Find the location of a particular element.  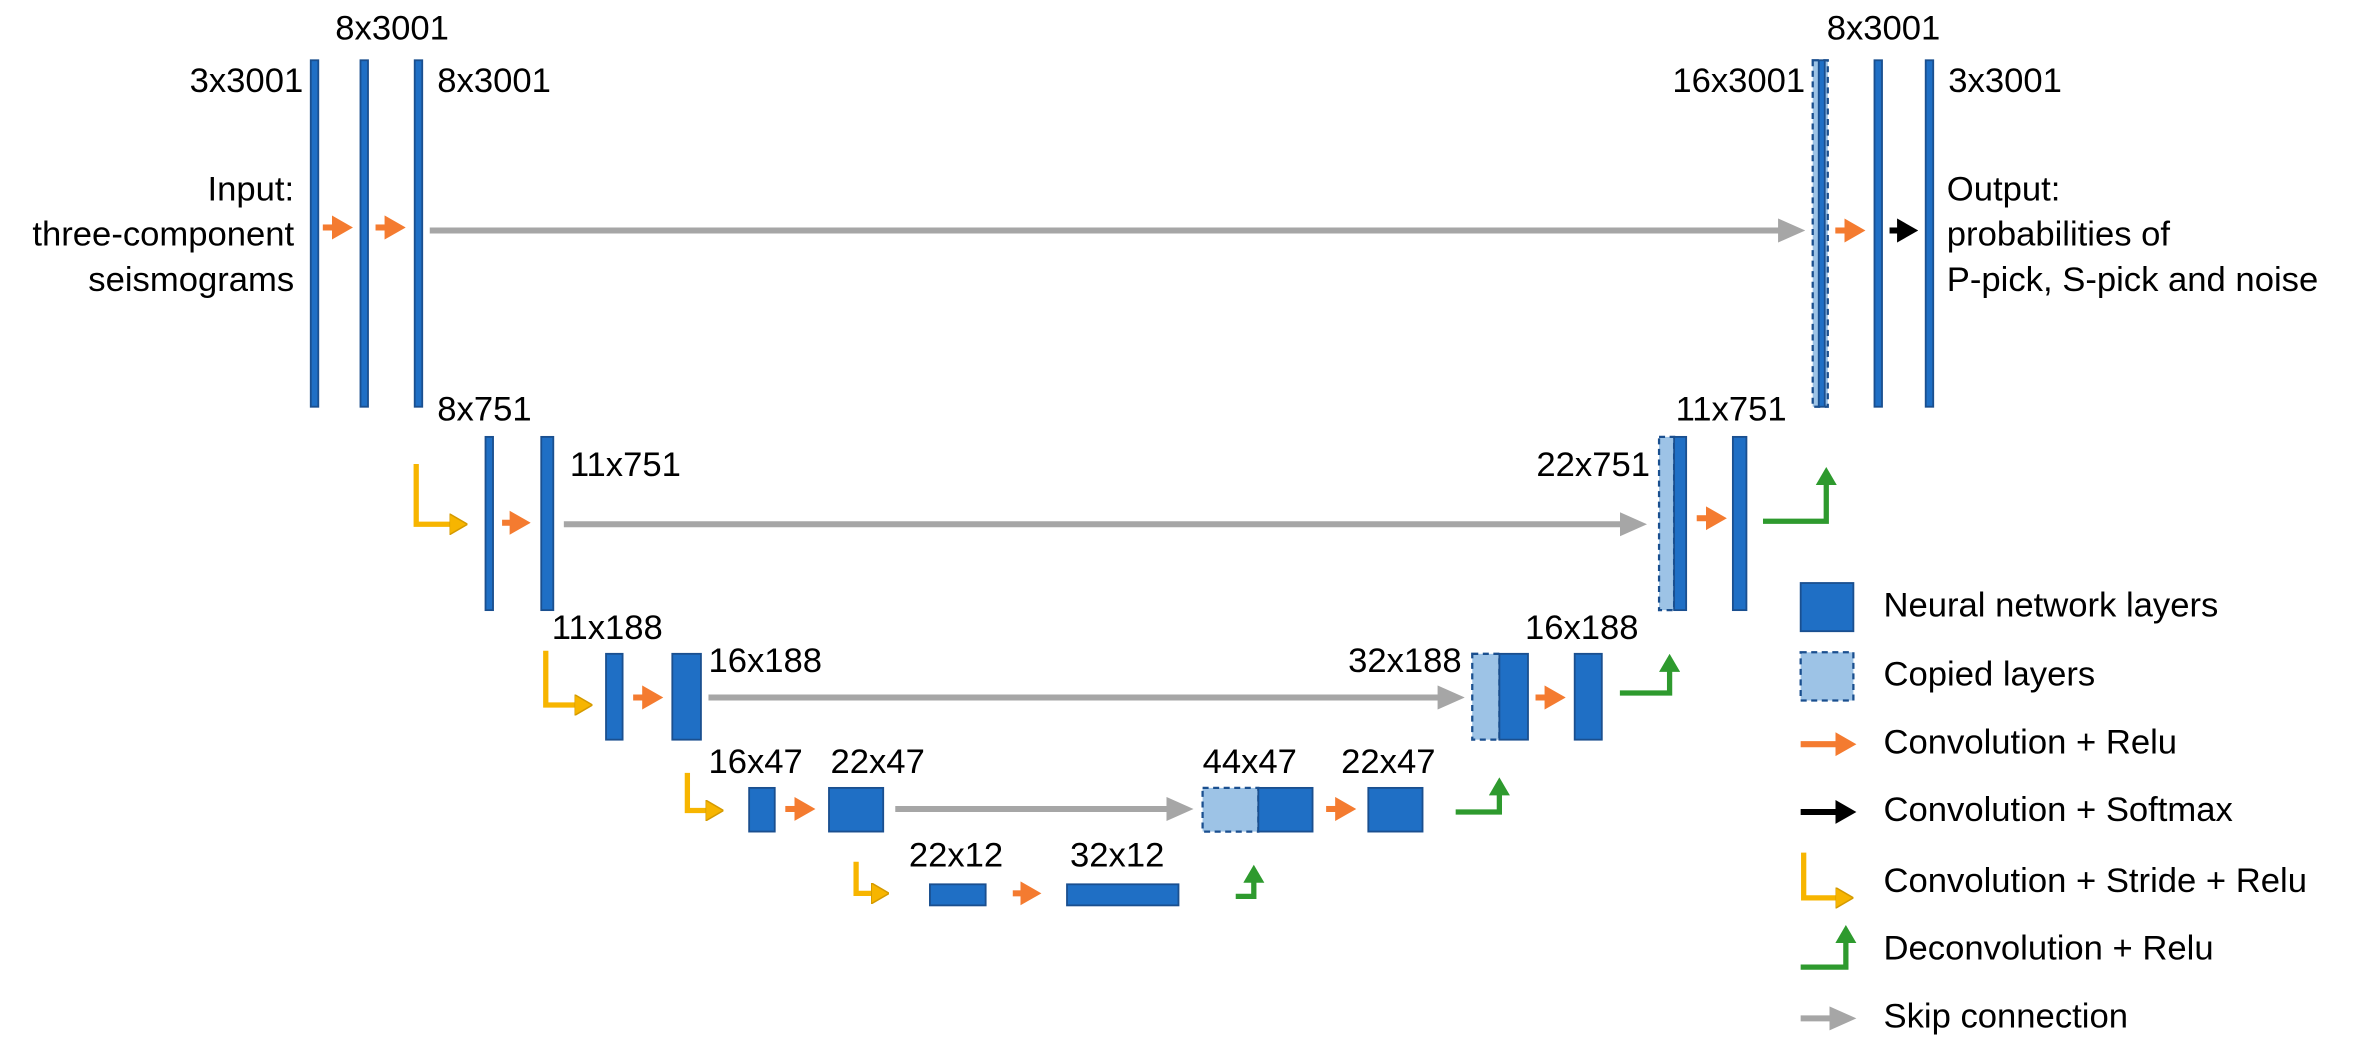

input-label: three-component is located at coordinates (163, 235).